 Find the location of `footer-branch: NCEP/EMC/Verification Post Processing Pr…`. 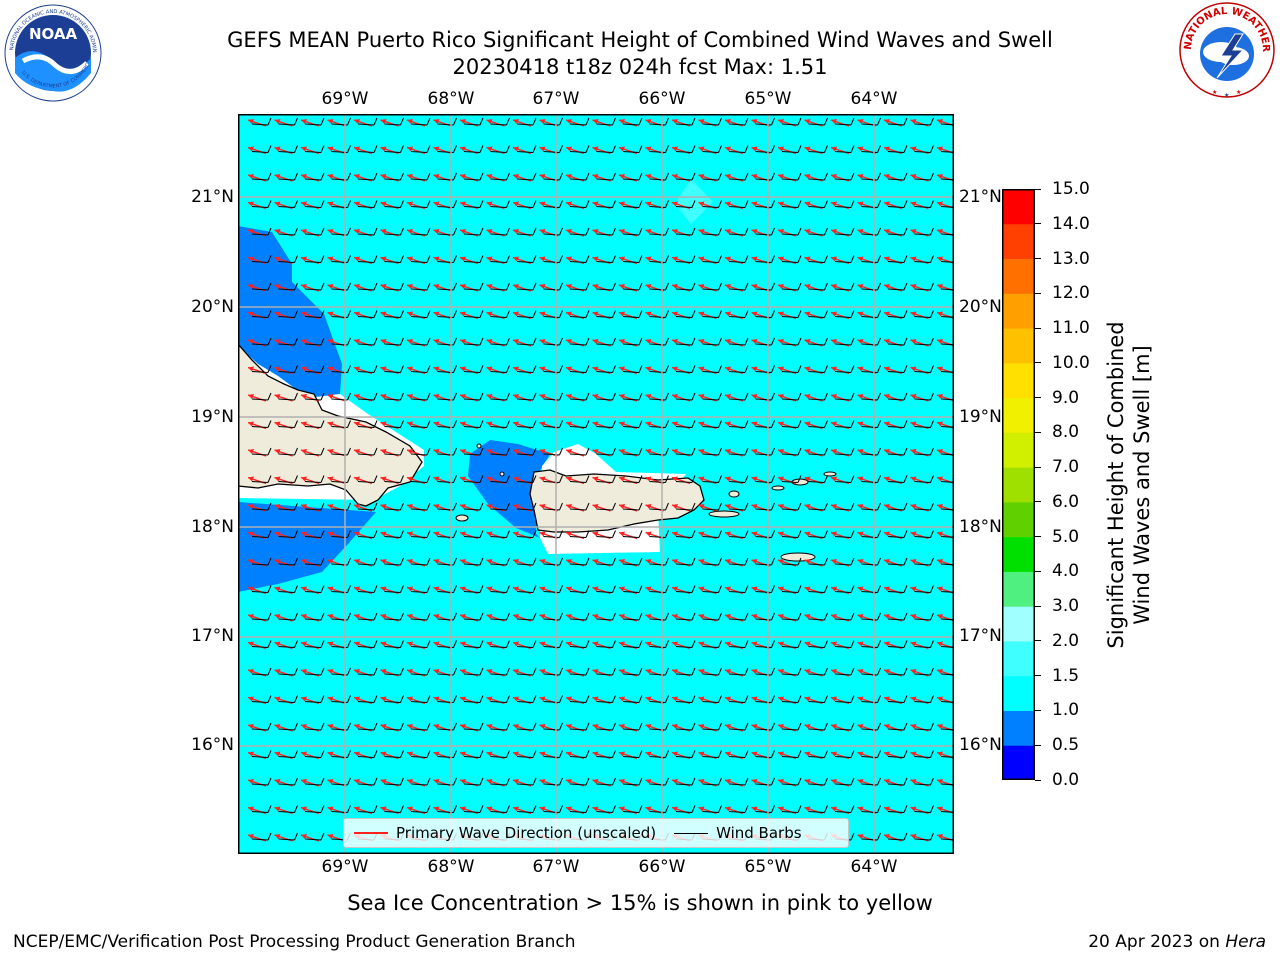

footer-branch: NCEP/EMC/Verification Post Processing Pr… is located at coordinates (294, 942).